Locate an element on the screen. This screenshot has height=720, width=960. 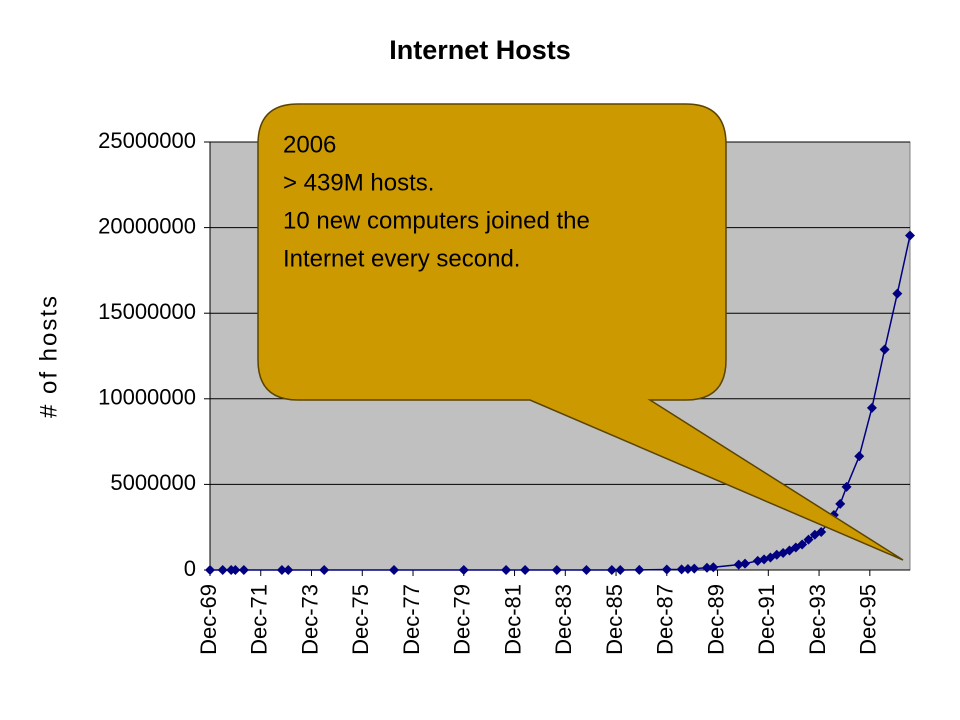
callout-text: Internet every second. is located at coordinates (401, 258).